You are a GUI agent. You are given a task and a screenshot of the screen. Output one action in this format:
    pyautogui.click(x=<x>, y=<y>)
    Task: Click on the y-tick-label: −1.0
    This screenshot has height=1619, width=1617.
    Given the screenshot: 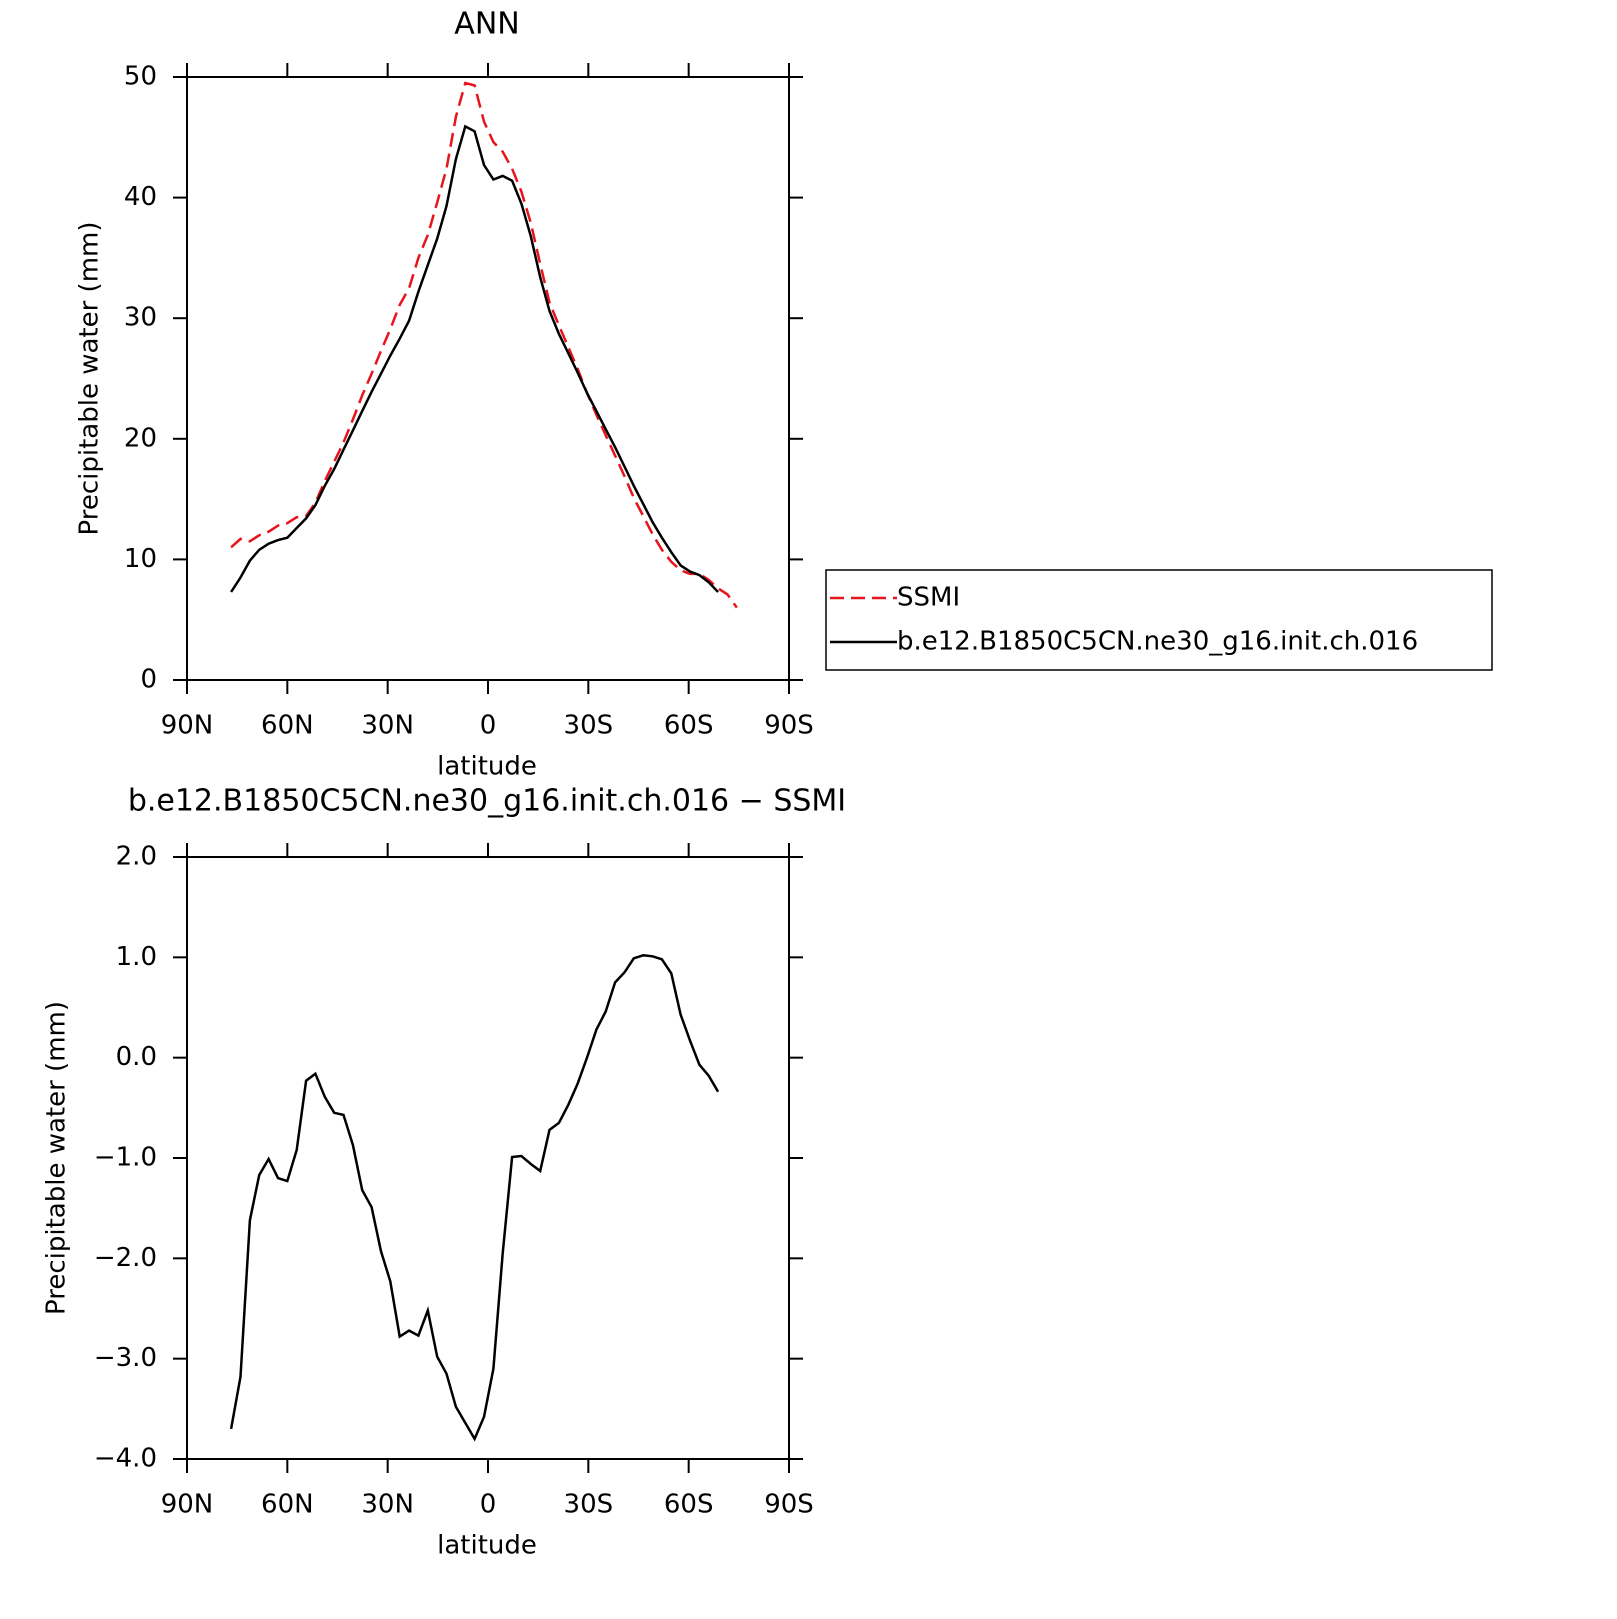 What is the action you would take?
    pyautogui.click(x=125, y=1158)
    